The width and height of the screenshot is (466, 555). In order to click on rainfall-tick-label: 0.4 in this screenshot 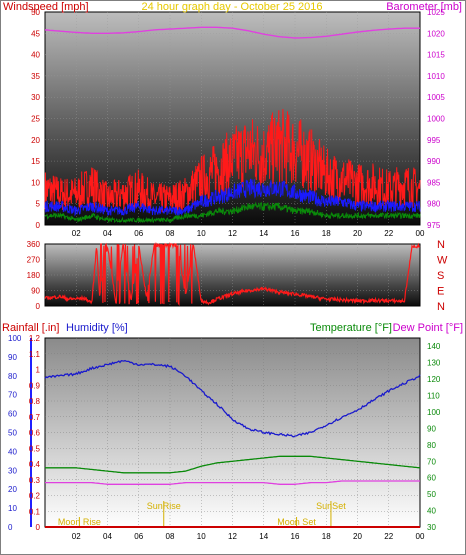, I will do `click(35, 464)`.